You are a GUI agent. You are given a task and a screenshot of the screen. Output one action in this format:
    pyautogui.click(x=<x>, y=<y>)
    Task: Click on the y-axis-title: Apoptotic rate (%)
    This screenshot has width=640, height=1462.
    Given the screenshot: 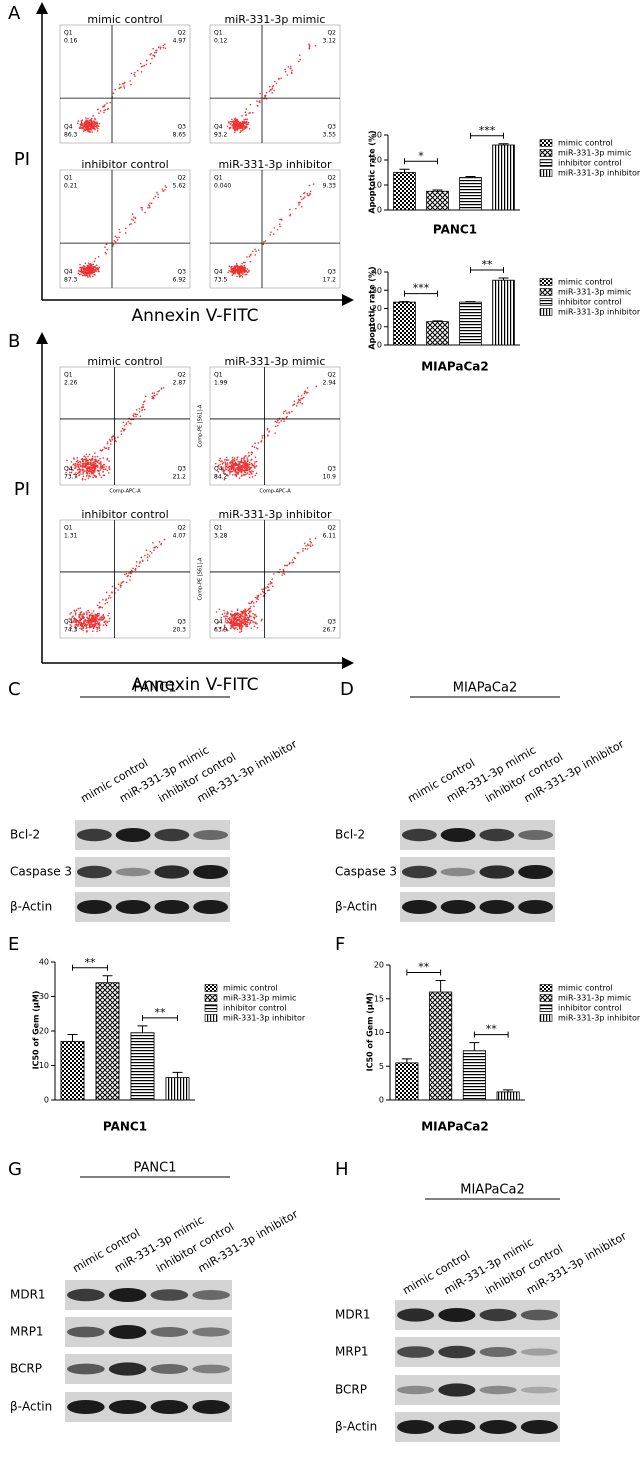 What is the action you would take?
    pyautogui.click(x=372, y=171)
    